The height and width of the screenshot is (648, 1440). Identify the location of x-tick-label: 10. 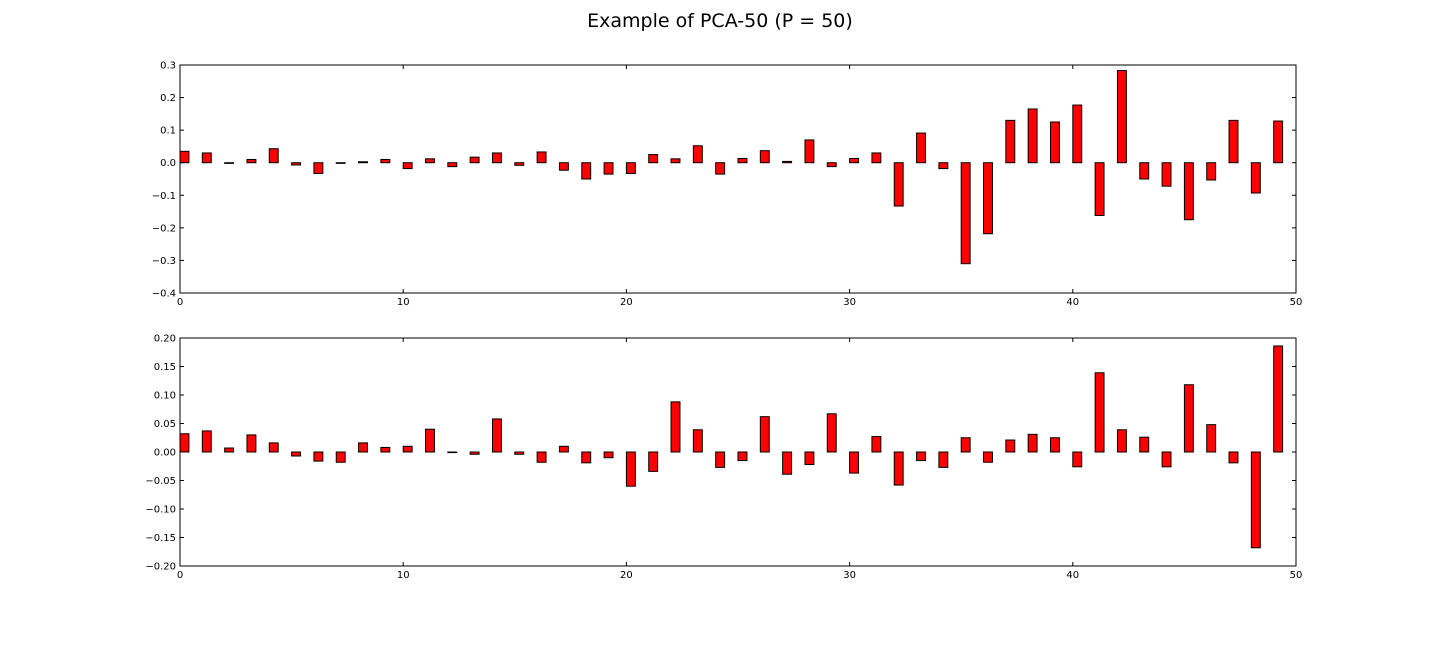
(403, 575).